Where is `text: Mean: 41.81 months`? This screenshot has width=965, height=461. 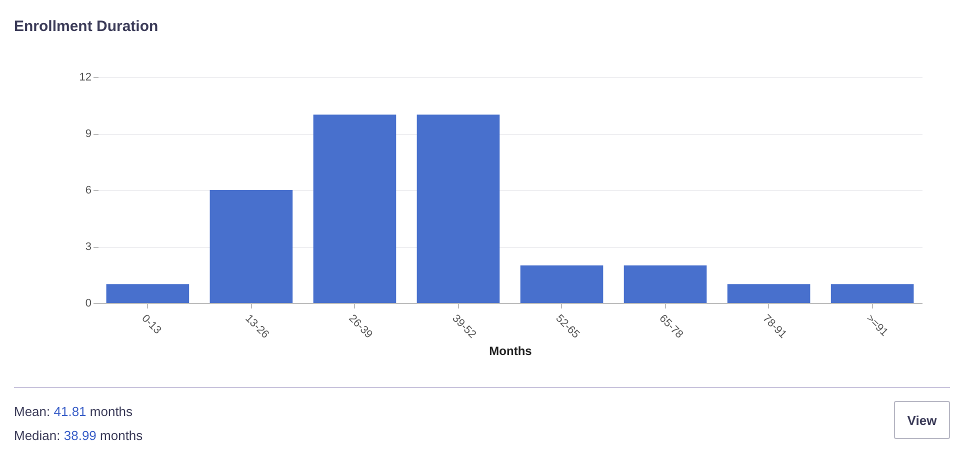
text: Mean: 41.81 months is located at coordinates (73, 411).